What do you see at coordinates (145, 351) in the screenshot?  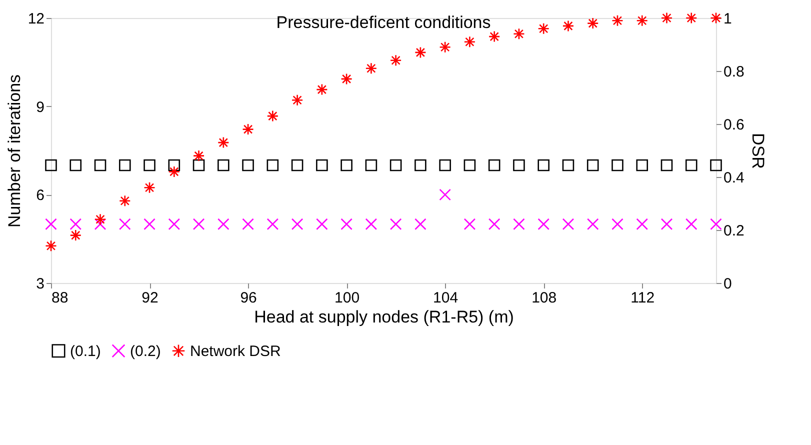 I see `legend-label: (0.2)` at bounding box center [145, 351].